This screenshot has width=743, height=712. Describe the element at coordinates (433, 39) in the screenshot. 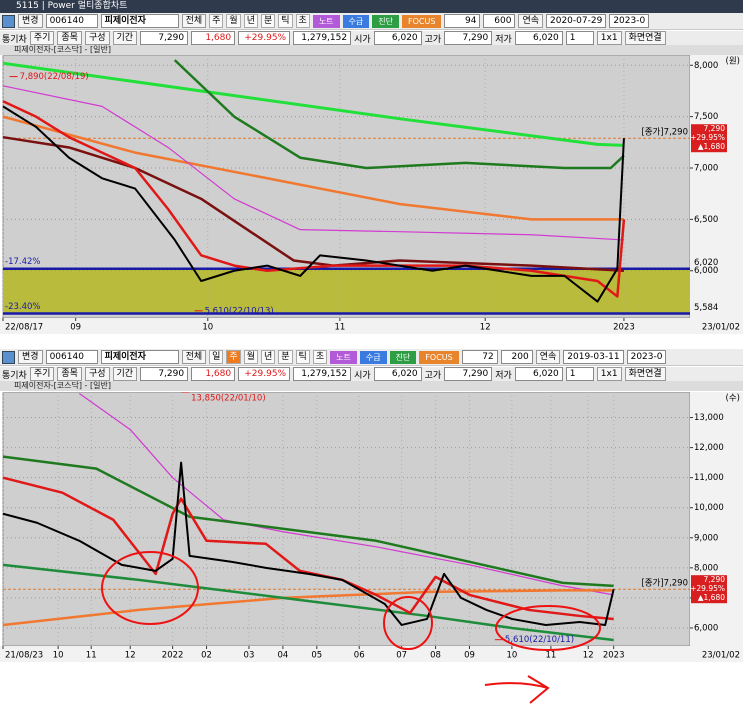

I see `quote-label: 고가` at that location.